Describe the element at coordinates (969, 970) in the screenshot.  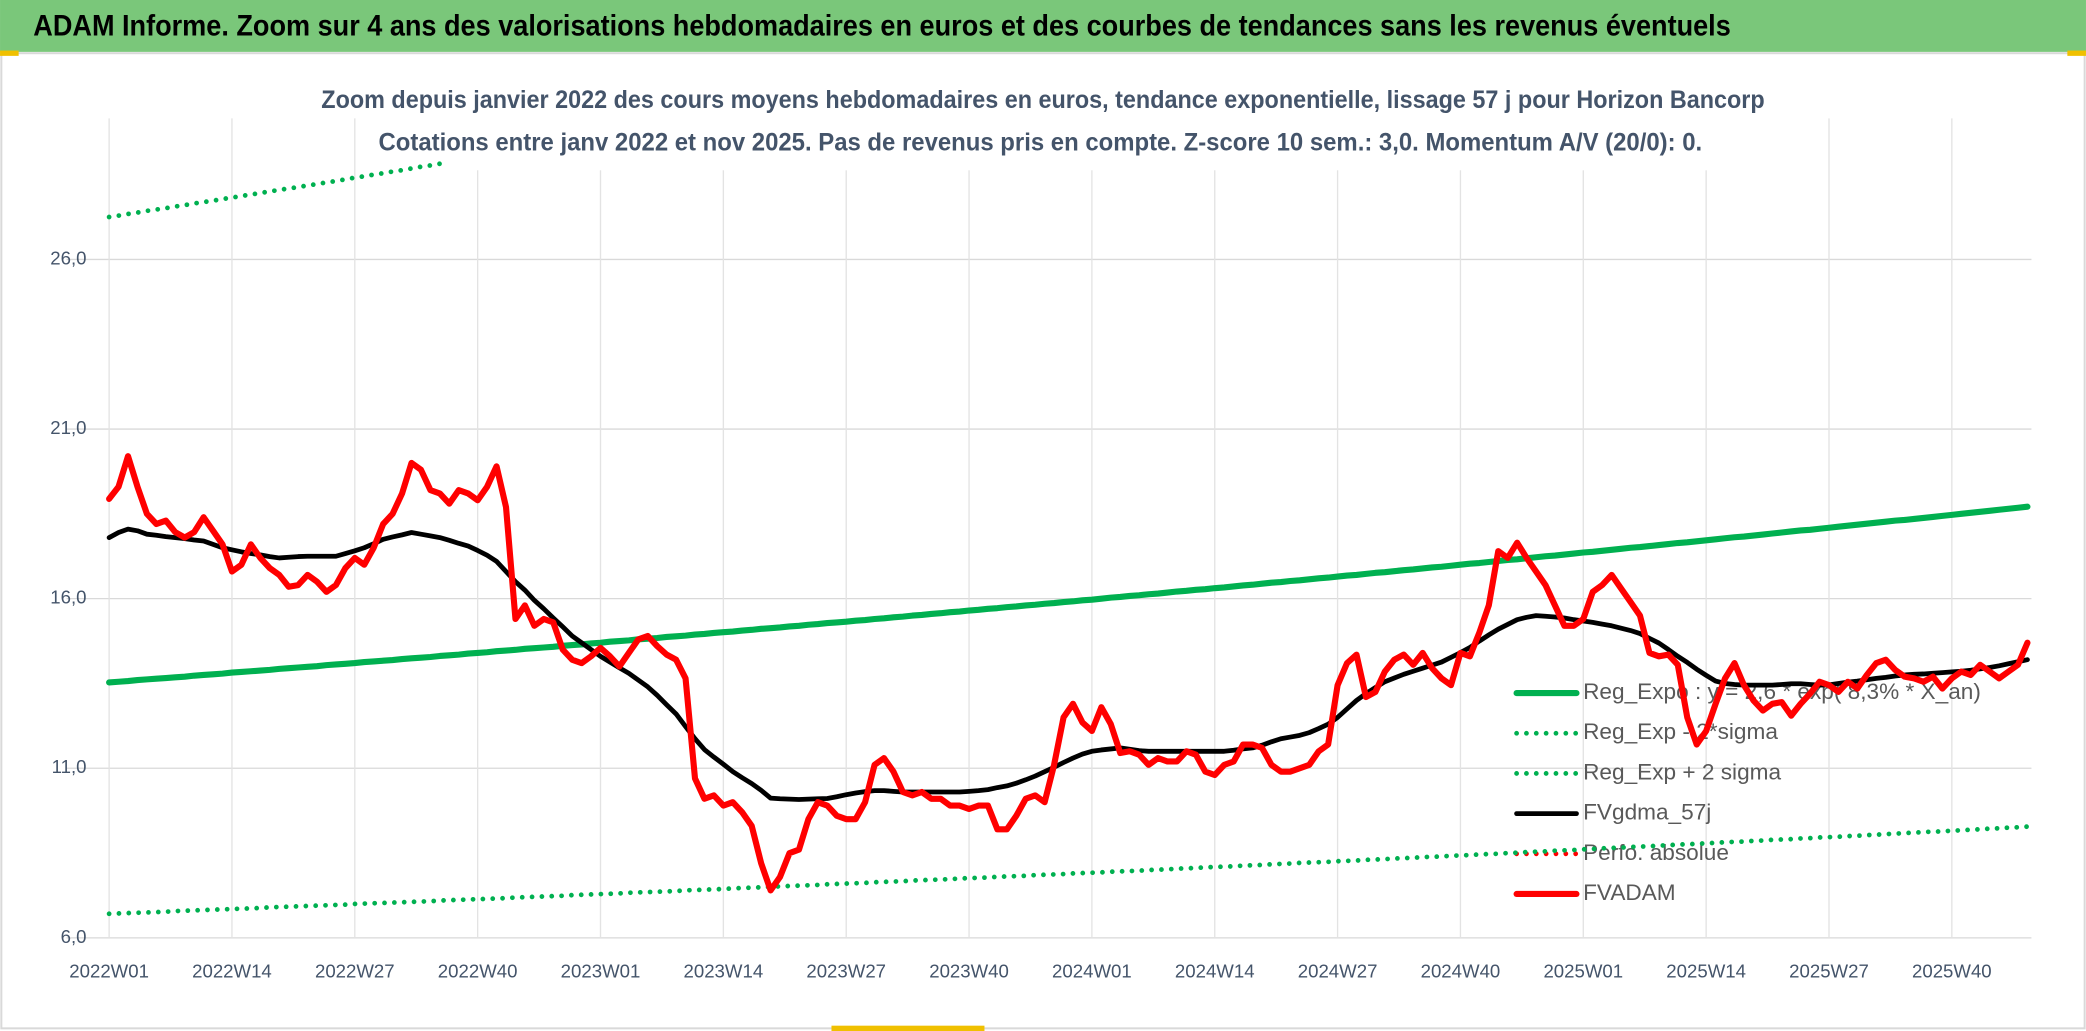
I see `x-tick-label: 2023W40` at that location.